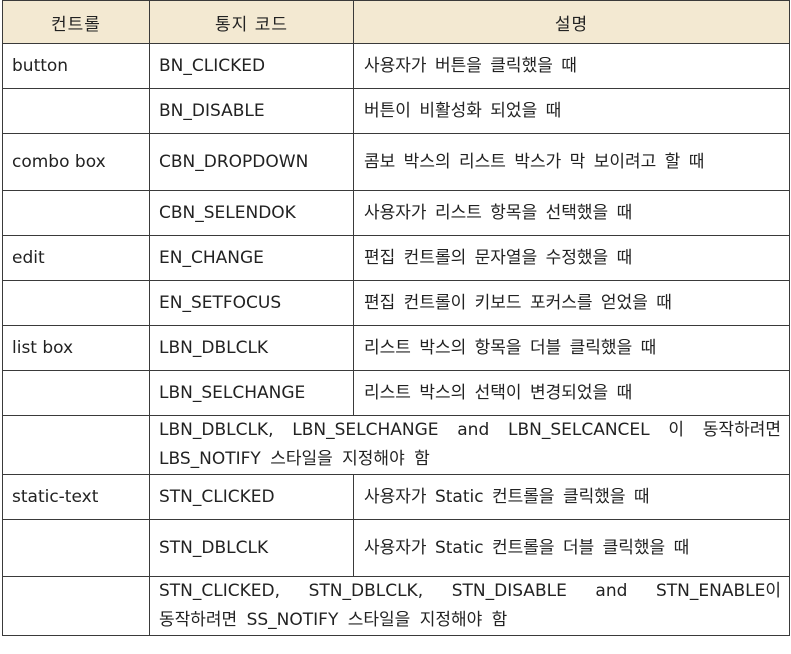 The image size is (791, 654). What do you see at coordinates (251, 213) in the screenshot?
I see `notify-code-cell: CBN_SELENDOK` at bounding box center [251, 213].